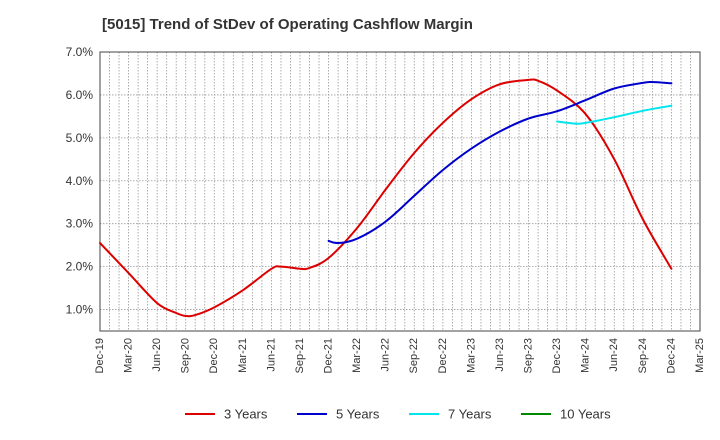 Image resolution: width=720 pixels, height=440 pixels. What do you see at coordinates (157, 355) in the screenshot?
I see `x-tick-label: Jun-20` at bounding box center [157, 355].